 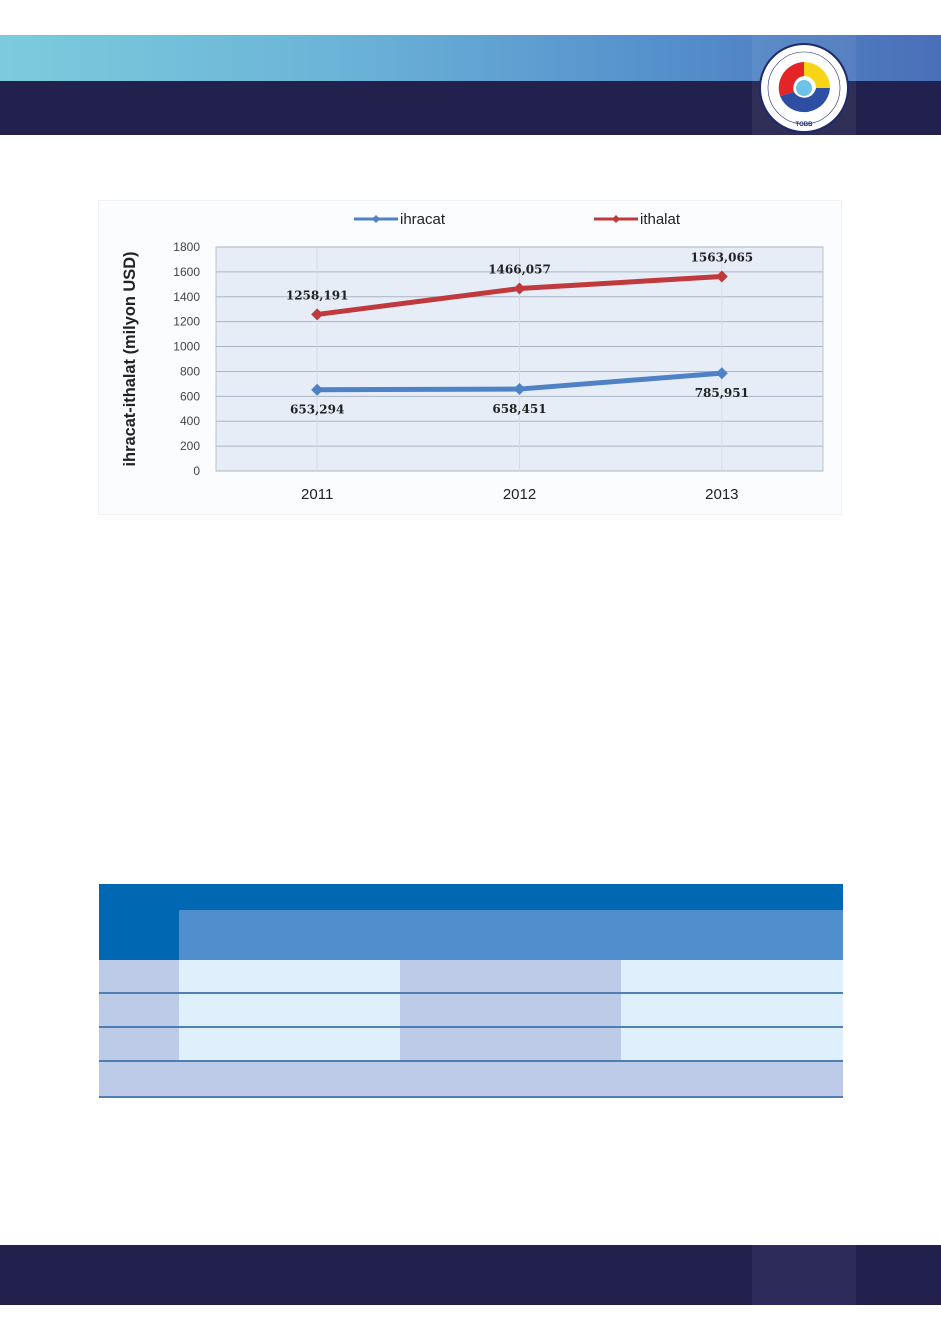 I want to click on data-label-ithalat: 1466,057, so click(x=519, y=270).